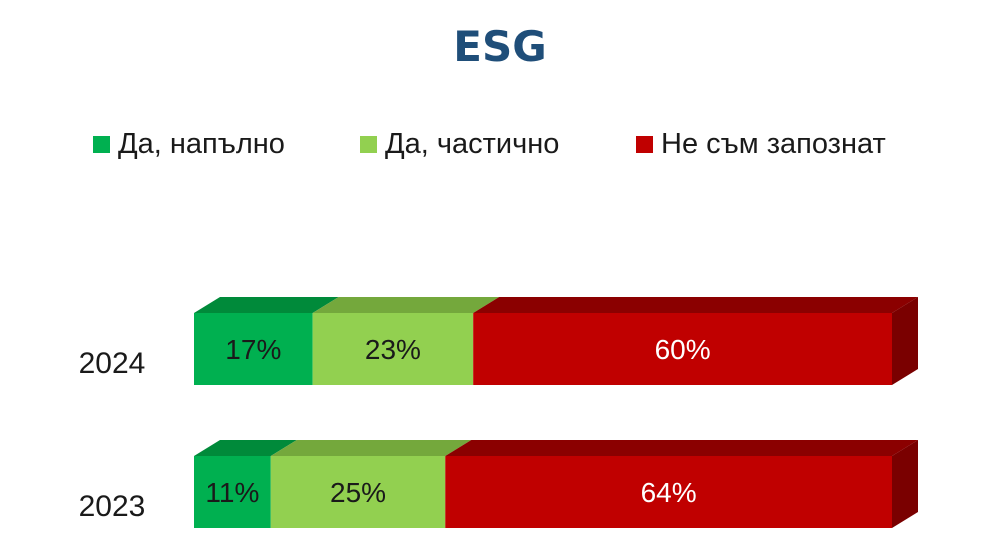 The width and height of the screenshot is (1000, 558). What do you see at coordinates (112, 363) in the screenshot?
I see `category-label-2024: 2024` at bounding box center [112, 363].